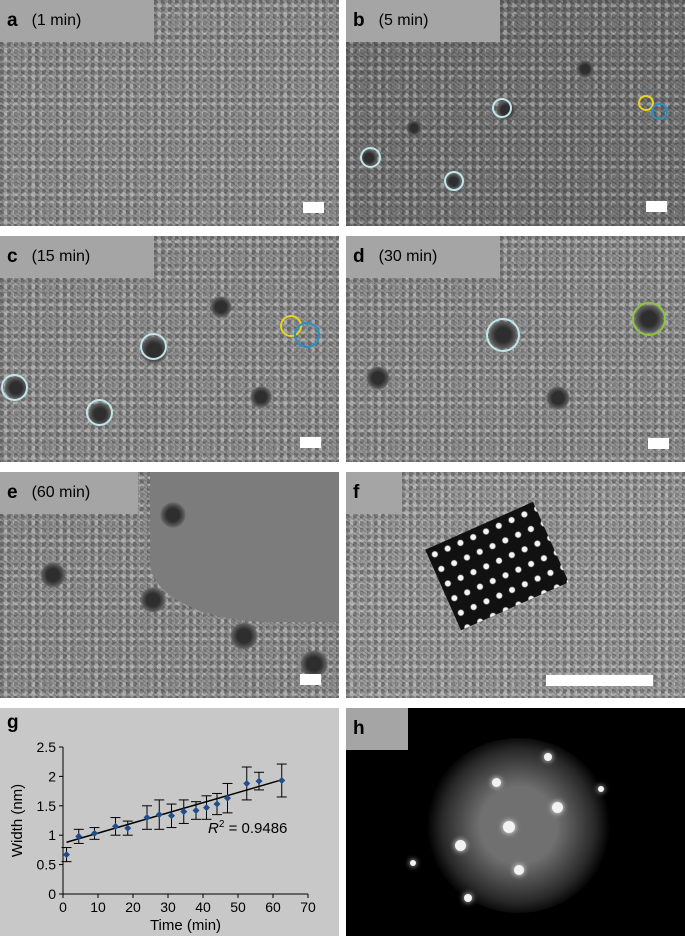 The image size is (685, 941). I want to click on panel-c-label: c (15 min), so click(77, 257).